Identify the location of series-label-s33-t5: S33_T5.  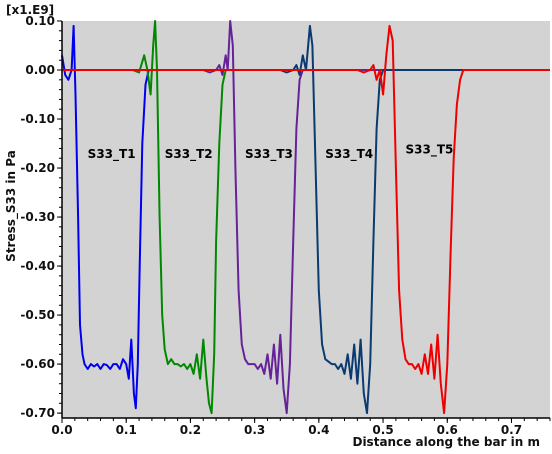
(430, 149).